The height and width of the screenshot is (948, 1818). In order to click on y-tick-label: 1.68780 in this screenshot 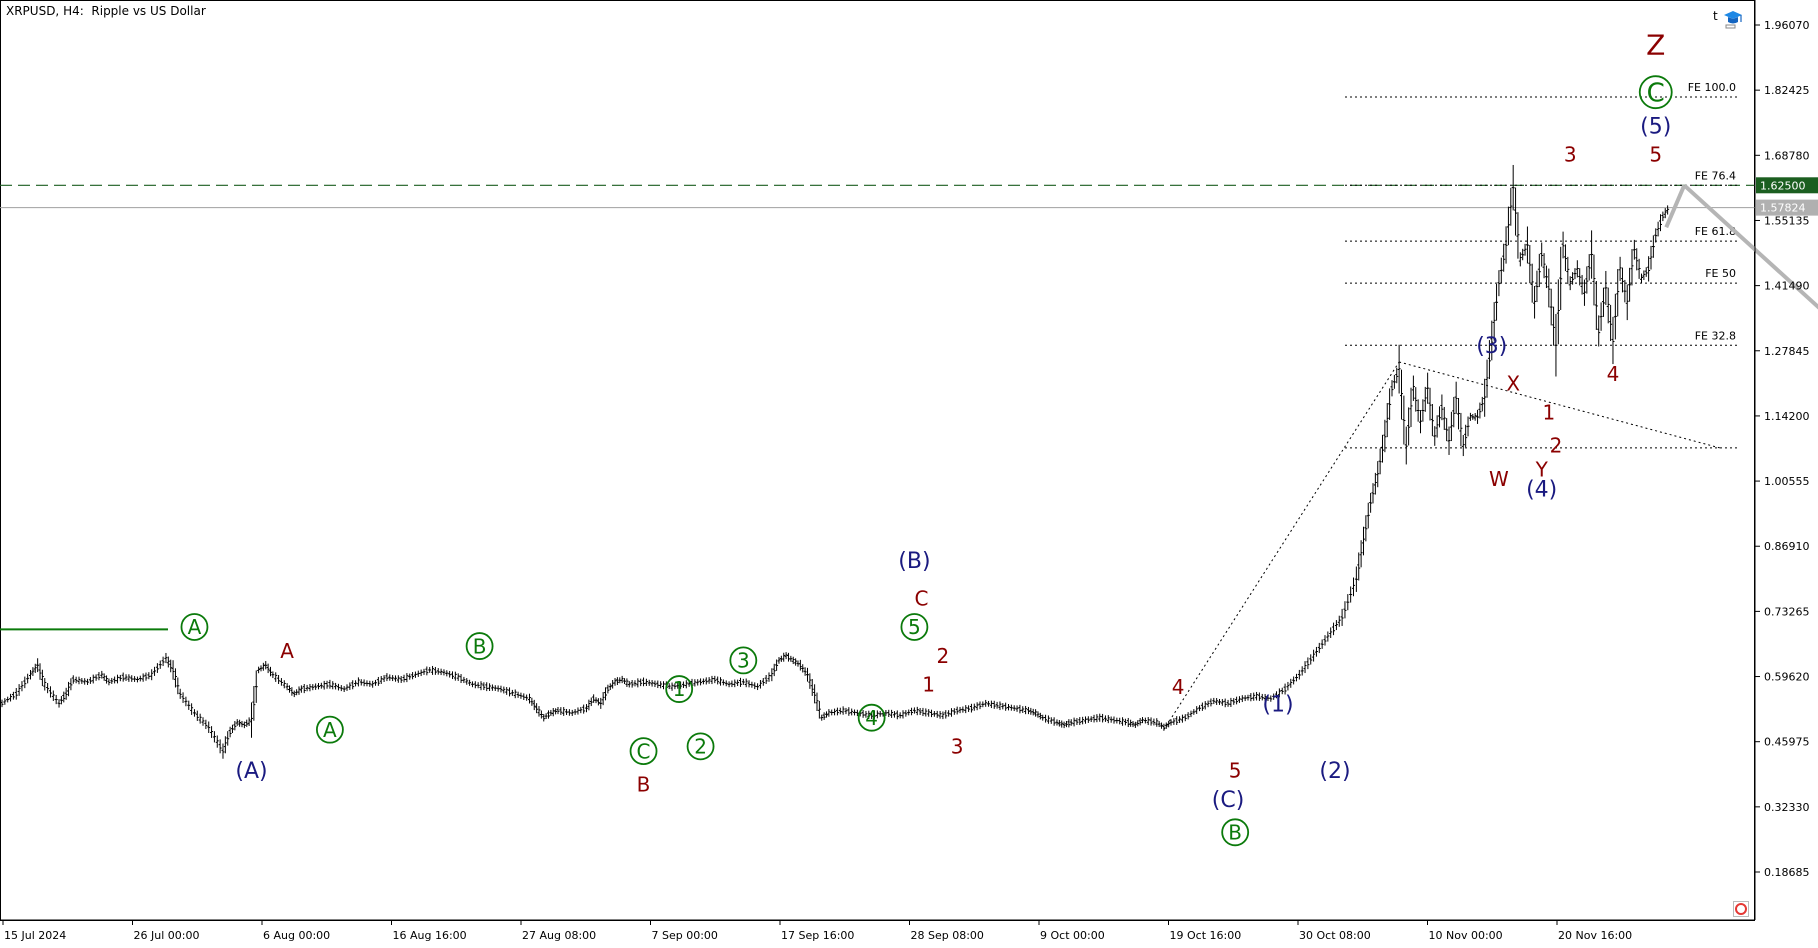, I will do `click(1787, 155)`.